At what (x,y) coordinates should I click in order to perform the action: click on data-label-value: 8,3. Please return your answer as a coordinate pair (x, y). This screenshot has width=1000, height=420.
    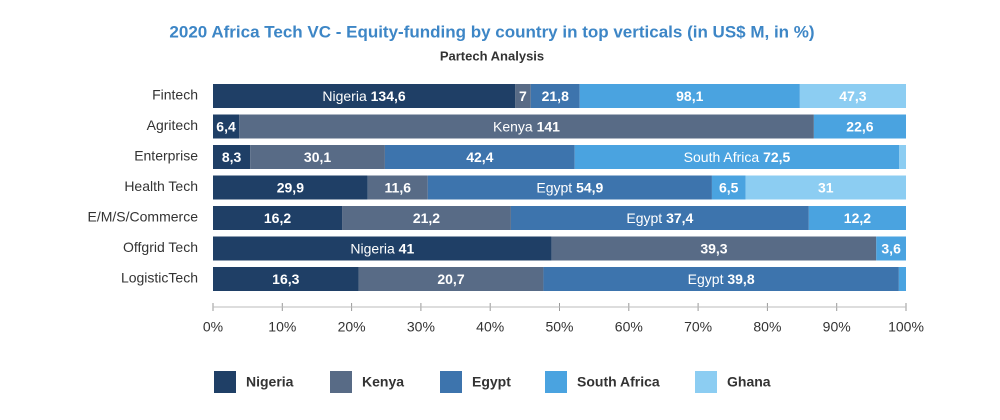
    Looking at the image, I should click on (232, 157).